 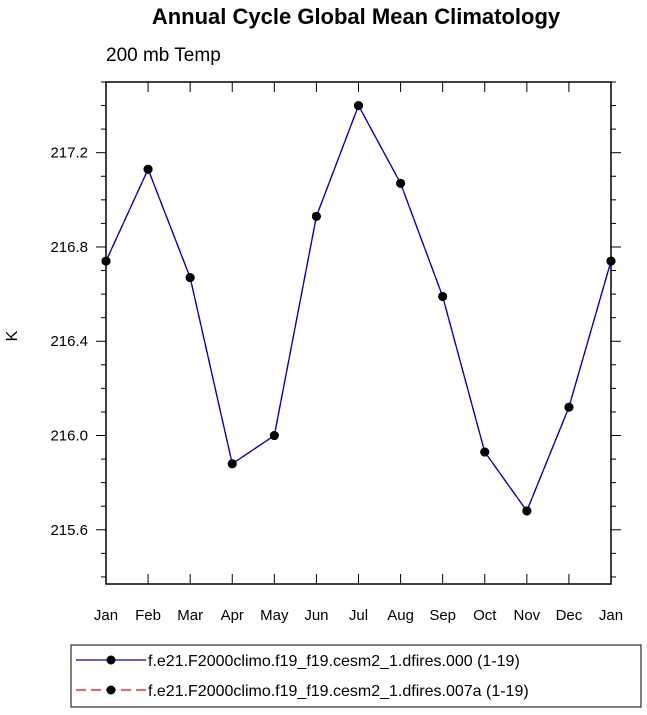 I want to click on x-tick-label: Jun, so click(x=316, y=615).